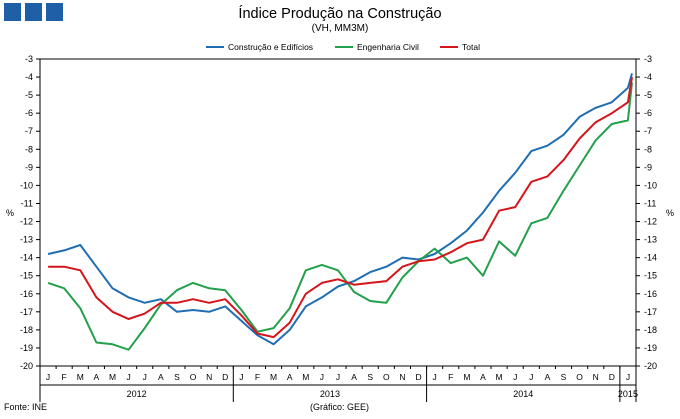 The image size is (680, 419). I want to click on y-tick-label-right: -14, so click(650, 258).